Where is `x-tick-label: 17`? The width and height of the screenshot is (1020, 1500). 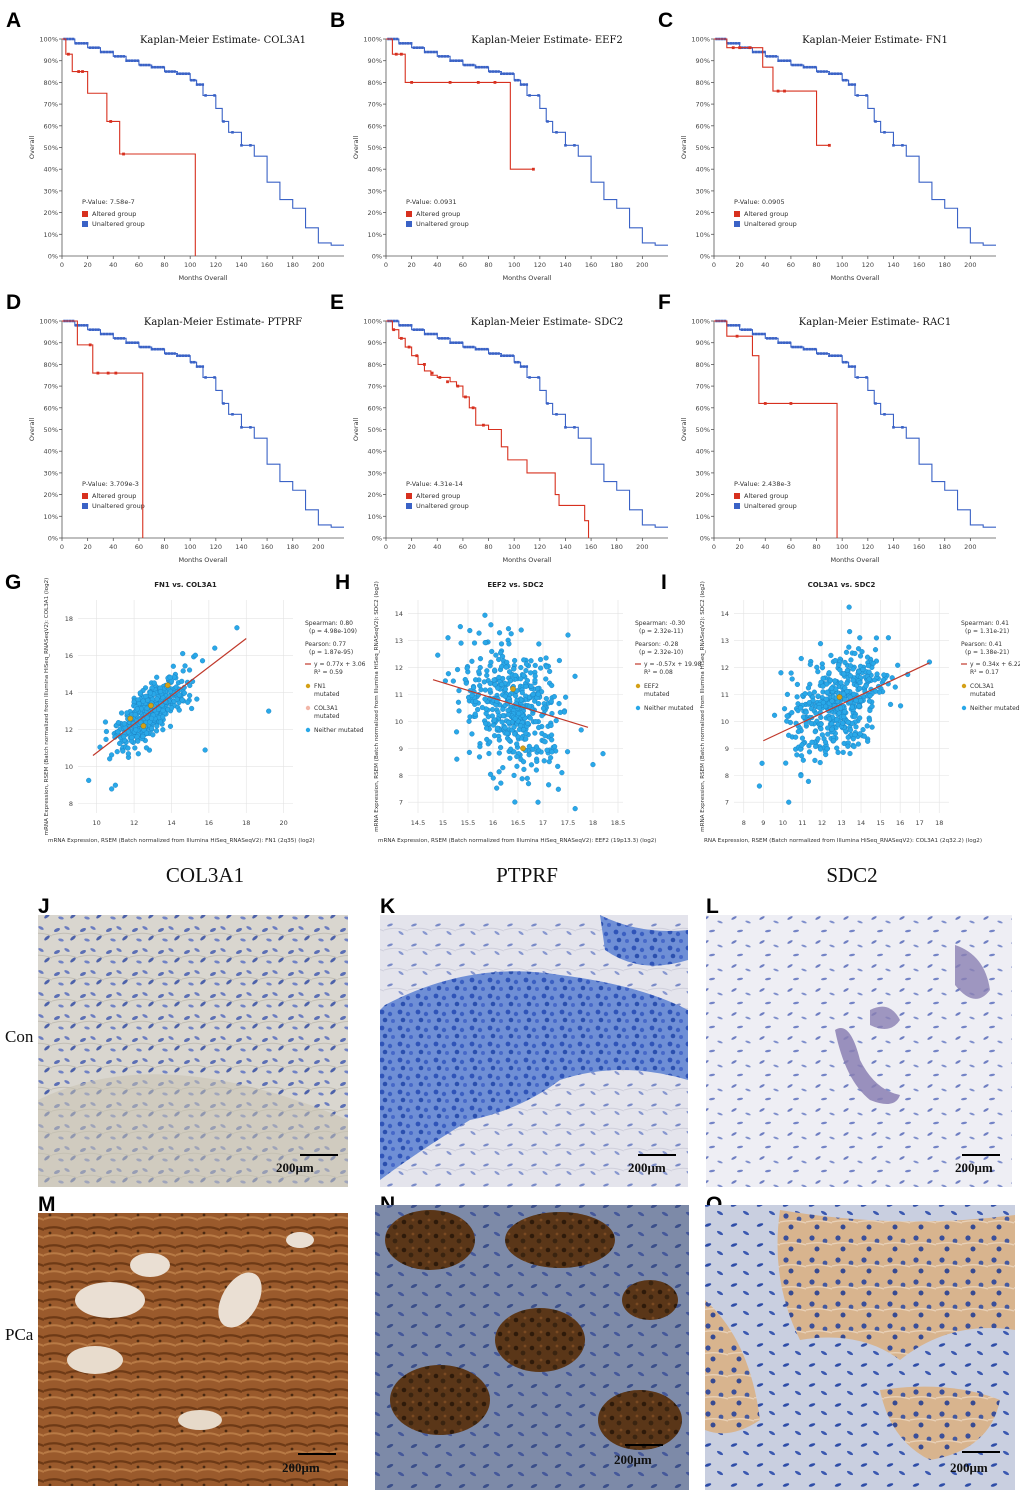 x-tick-label: 17 is located at coordinates (543, 823).